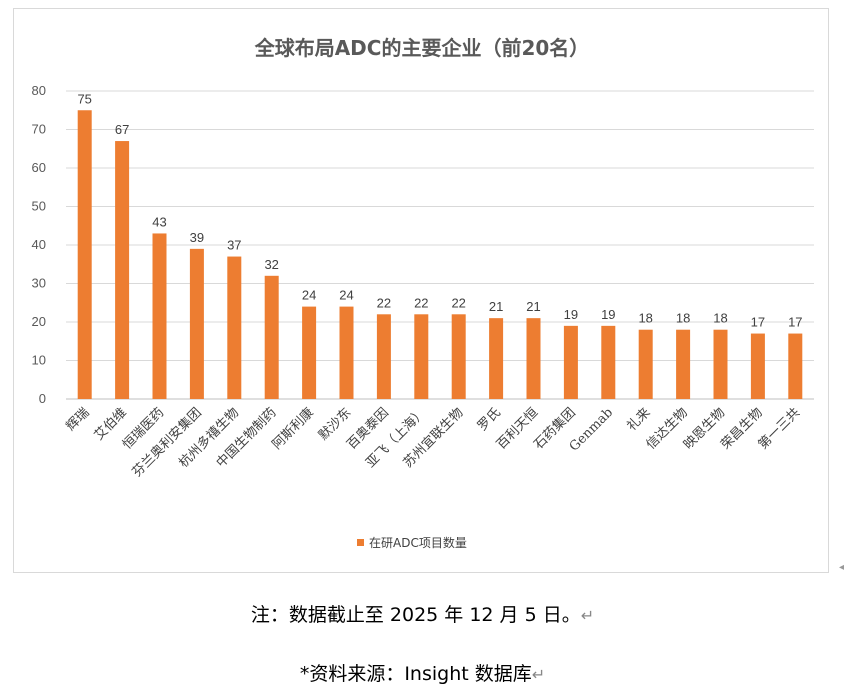 The width and height of the screenshot is (845, 686). Describe the element at coordinates (122, 129) in the screenshot. I see `data-label: 67` at that location.